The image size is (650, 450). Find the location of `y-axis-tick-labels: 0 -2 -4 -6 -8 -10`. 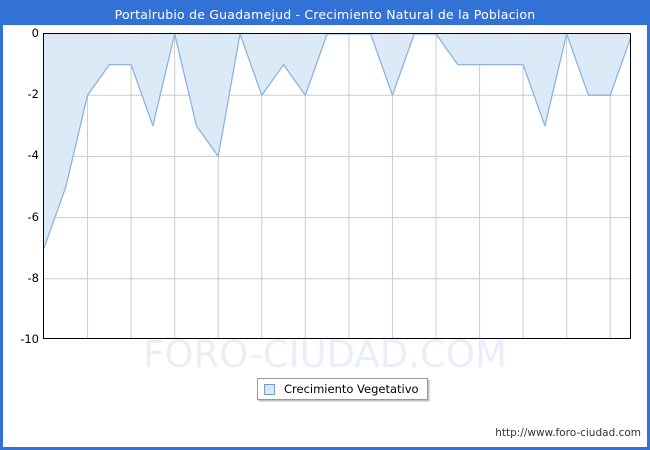

y-axis-tick-labels: 0 -2 -4 -6 -8 -10 is located at coordinates (21, 186).